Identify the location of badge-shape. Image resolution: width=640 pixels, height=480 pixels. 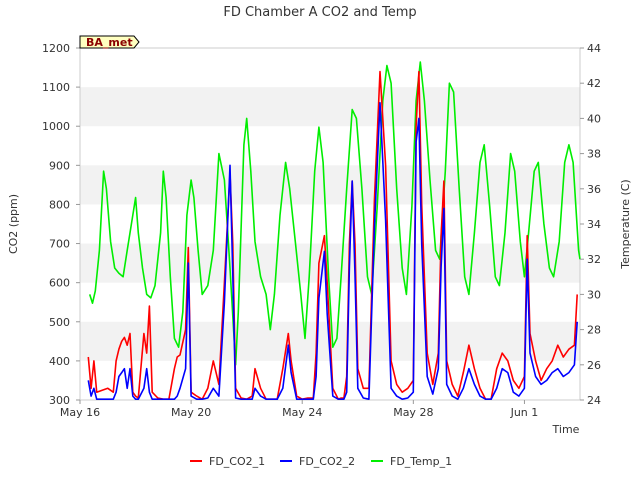
(109, 42).